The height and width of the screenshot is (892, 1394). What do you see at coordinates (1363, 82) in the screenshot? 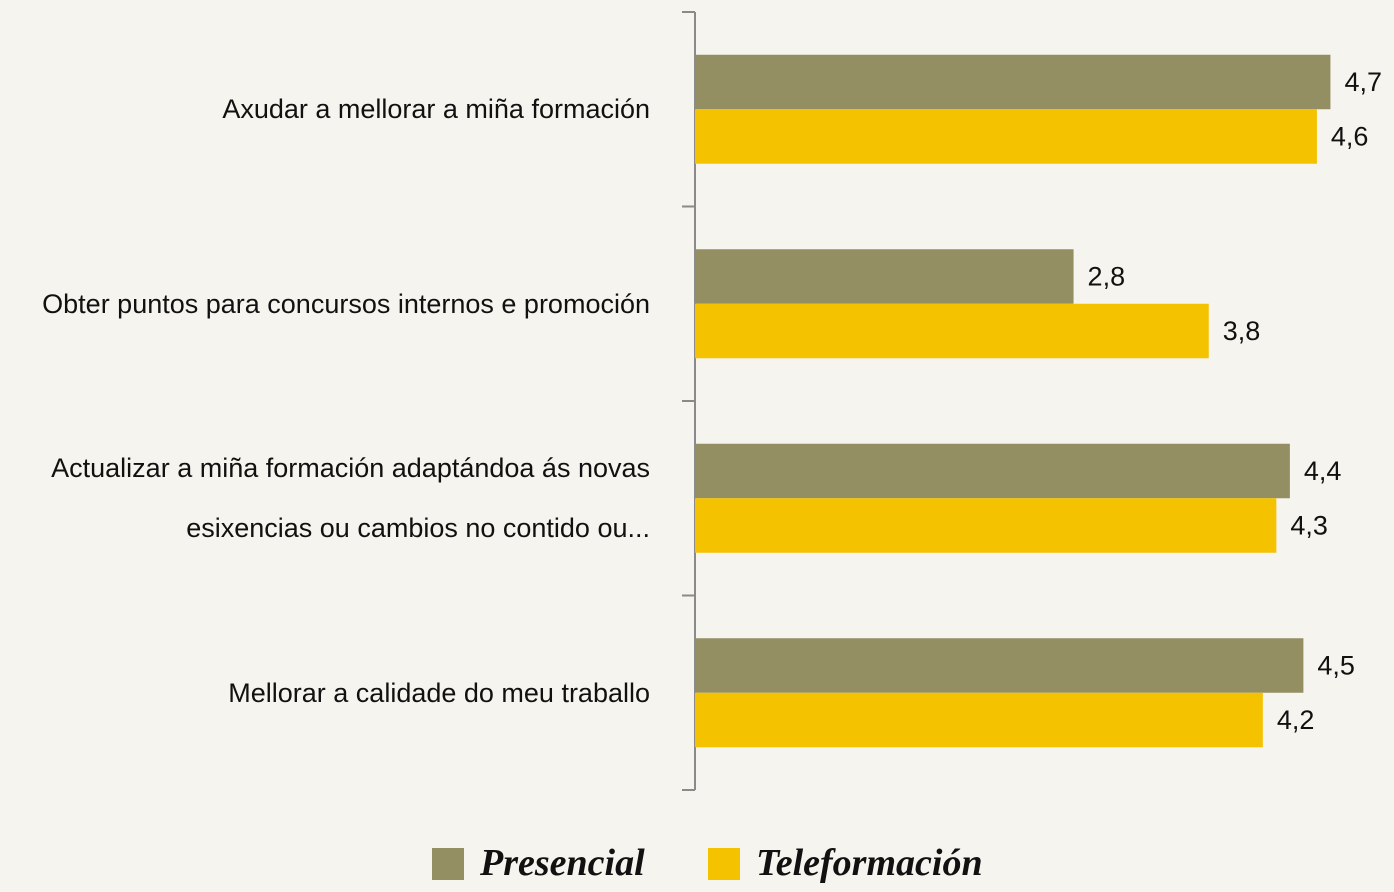
I see `value-label: 4,7` at bounding box center [1363, 82].